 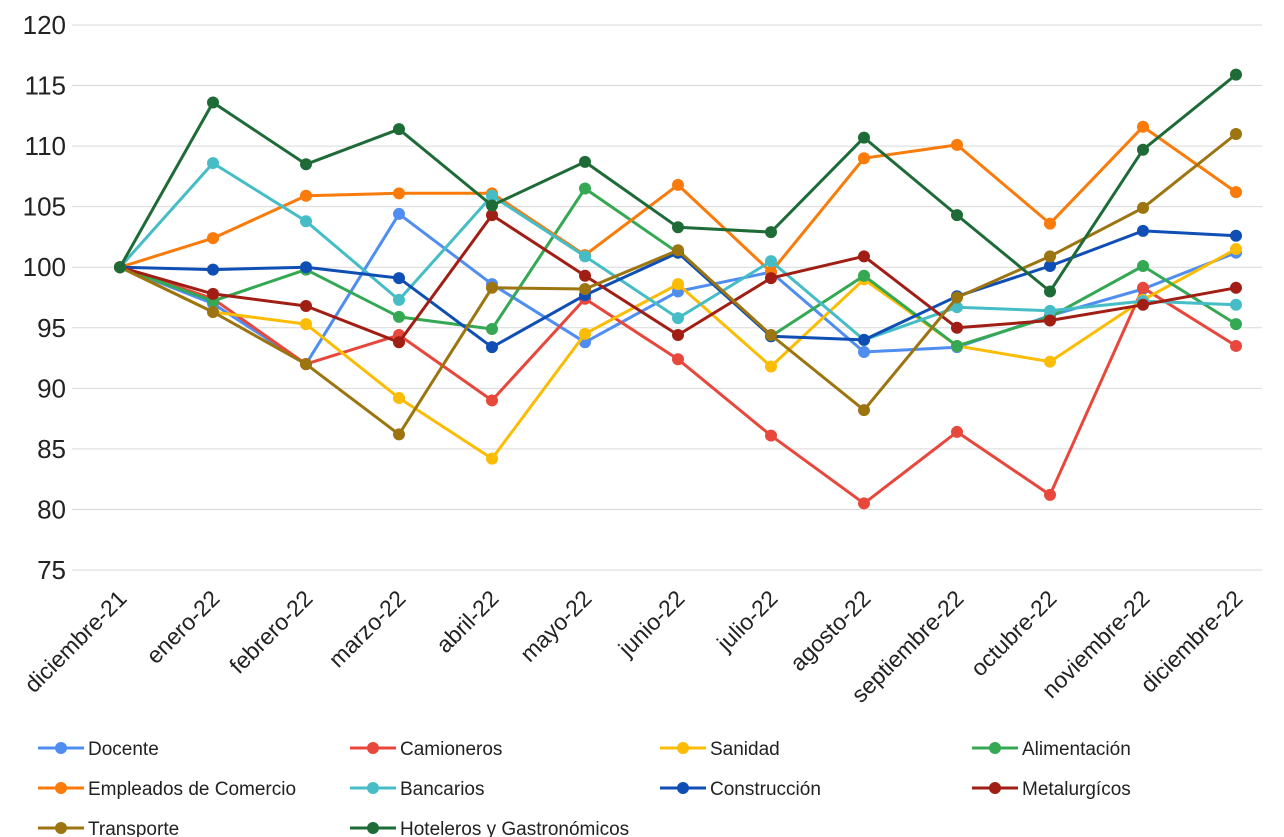 What do you see at coordinates (442, 789) in the screenshot?
I see `legend-label: Bancarios` at bounding box center [442, 789].